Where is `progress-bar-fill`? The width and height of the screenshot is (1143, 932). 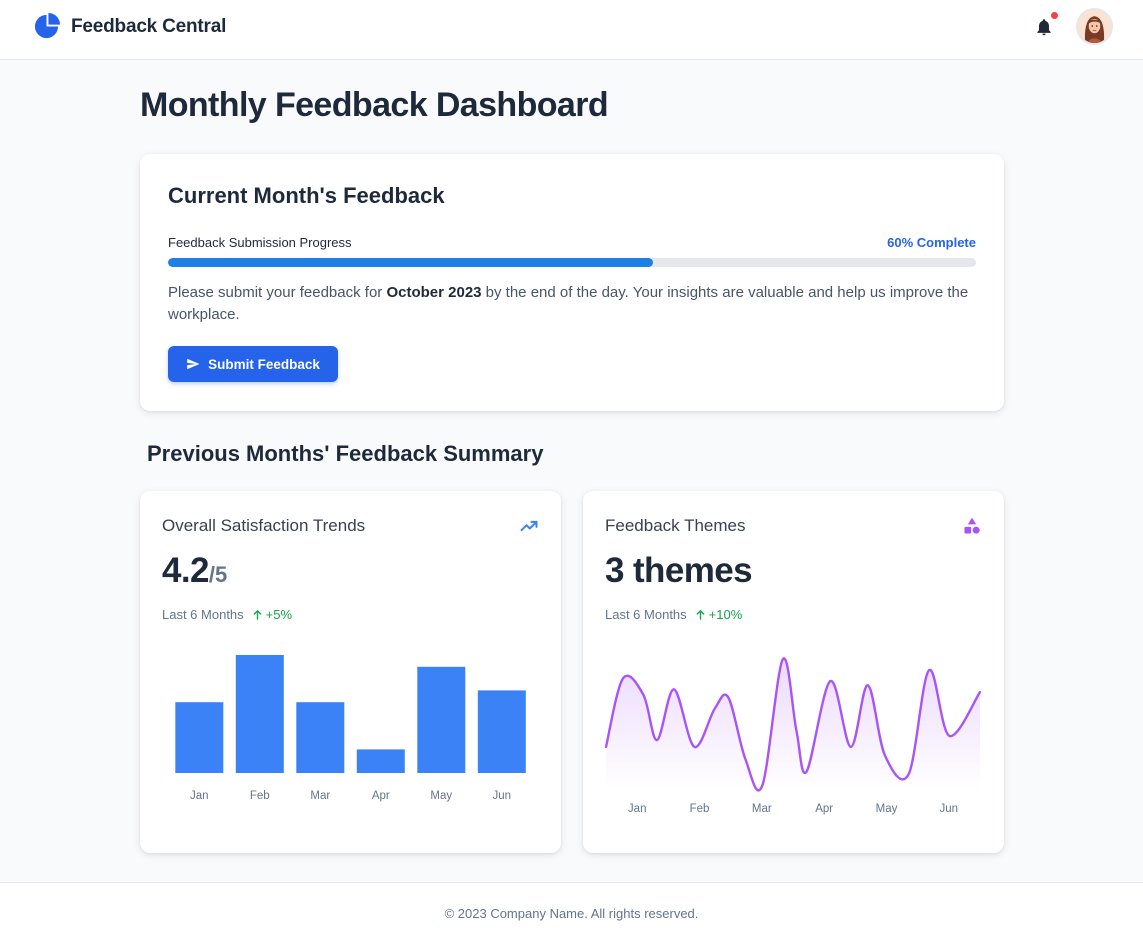
progress-bar-fill is located at coordinates (410, 262).